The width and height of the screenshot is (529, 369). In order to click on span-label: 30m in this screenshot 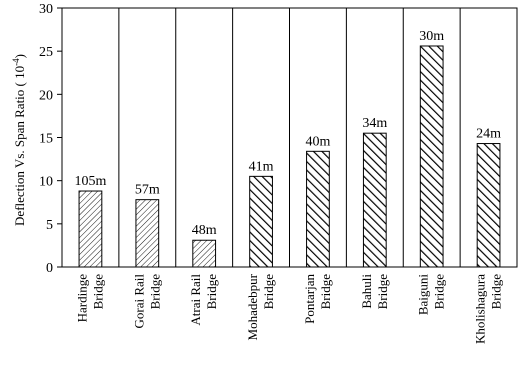, I will do `click(431, 36)`.